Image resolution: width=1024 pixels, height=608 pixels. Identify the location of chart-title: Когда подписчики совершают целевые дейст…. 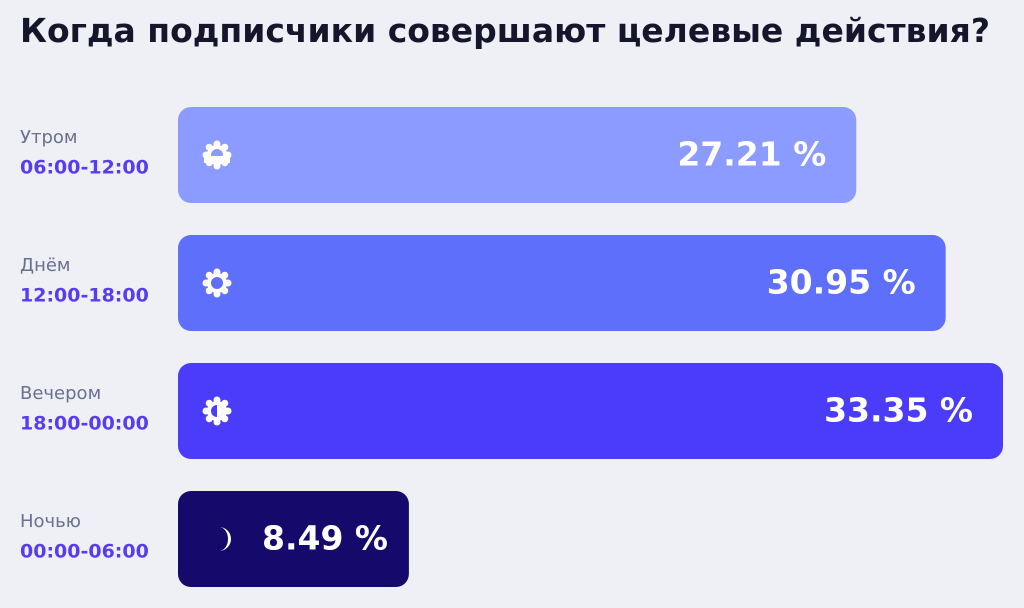
(505, 30).